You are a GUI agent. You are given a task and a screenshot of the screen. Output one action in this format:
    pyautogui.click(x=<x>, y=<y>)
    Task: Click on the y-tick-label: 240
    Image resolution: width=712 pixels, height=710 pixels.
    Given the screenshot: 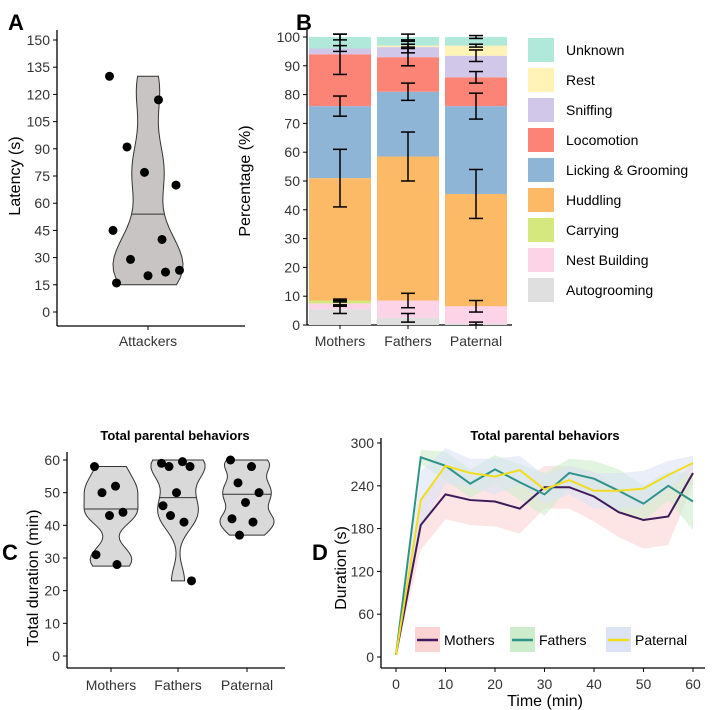 What is the action you would take?
    pyautogui.click(x=363, y=486)
    